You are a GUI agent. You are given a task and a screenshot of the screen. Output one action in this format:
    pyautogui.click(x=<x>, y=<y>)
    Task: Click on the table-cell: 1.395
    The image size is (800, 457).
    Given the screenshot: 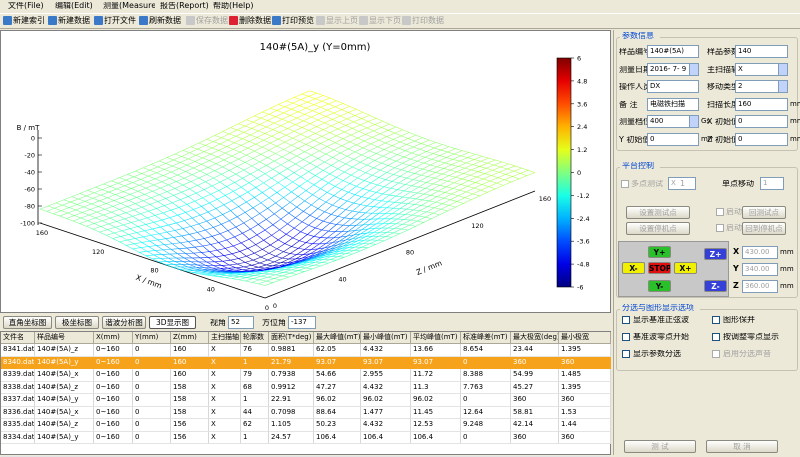 What is the action you would take?
    pyautogui.click(x=585, y=388)
    